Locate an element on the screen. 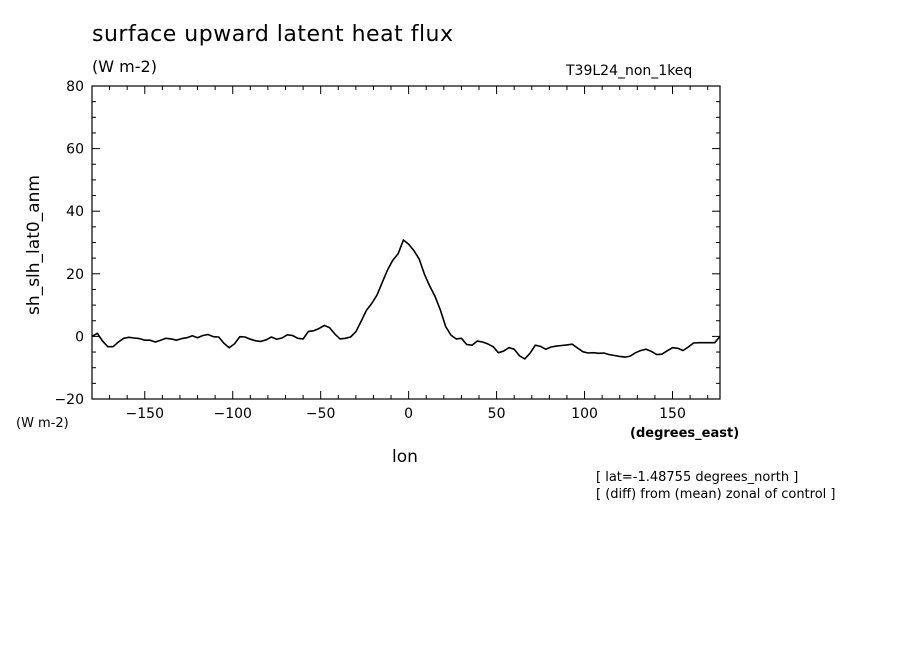 The width and height of the screenshot is (904, 654). x-tick-label: 150 is located at coordinates (672, 414).